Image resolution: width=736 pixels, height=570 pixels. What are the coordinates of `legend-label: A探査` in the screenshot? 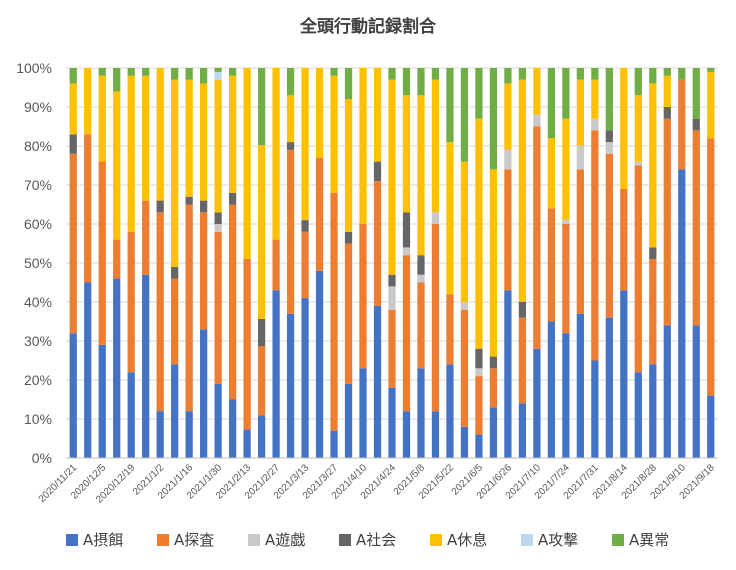 It's located at (194, 540).